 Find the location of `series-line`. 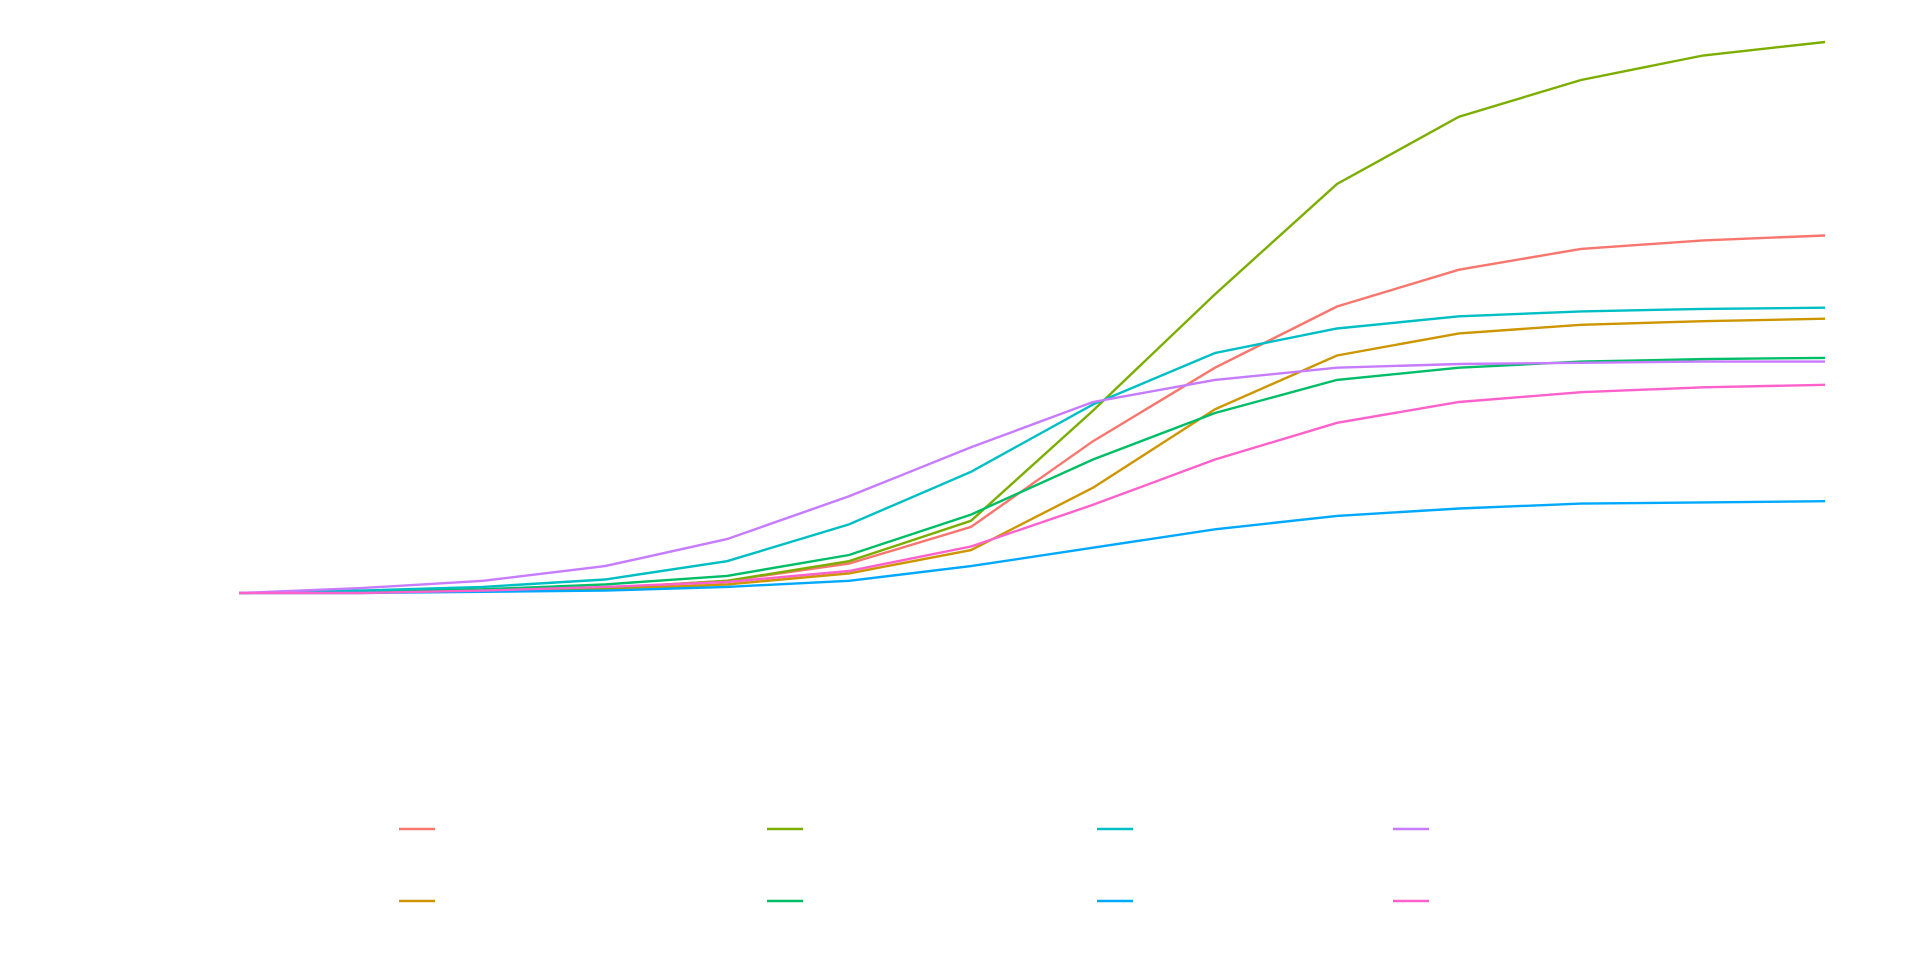

series-line is located at coordinates (1032, 547).